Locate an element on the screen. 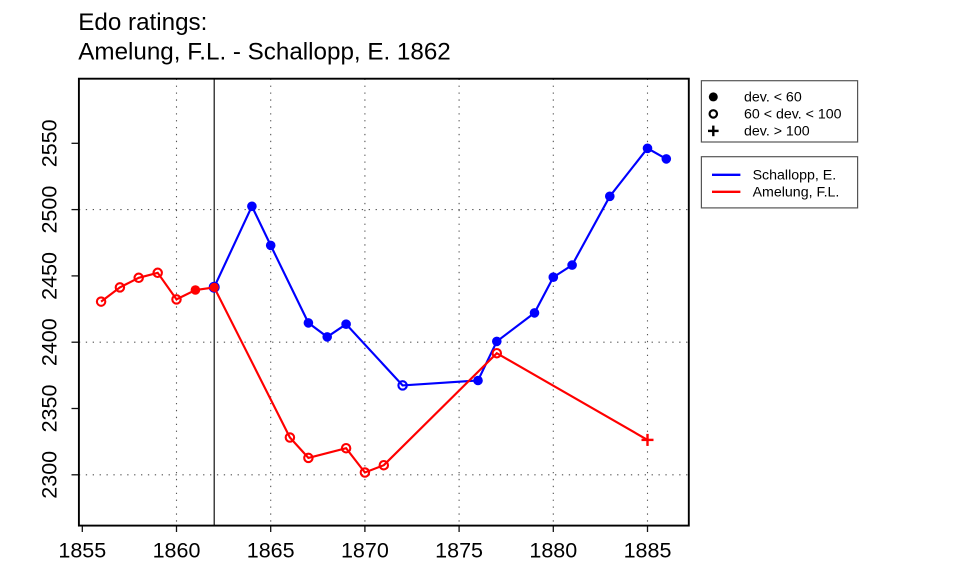  svg-text: 2450 is located at coordinates (50, 276).